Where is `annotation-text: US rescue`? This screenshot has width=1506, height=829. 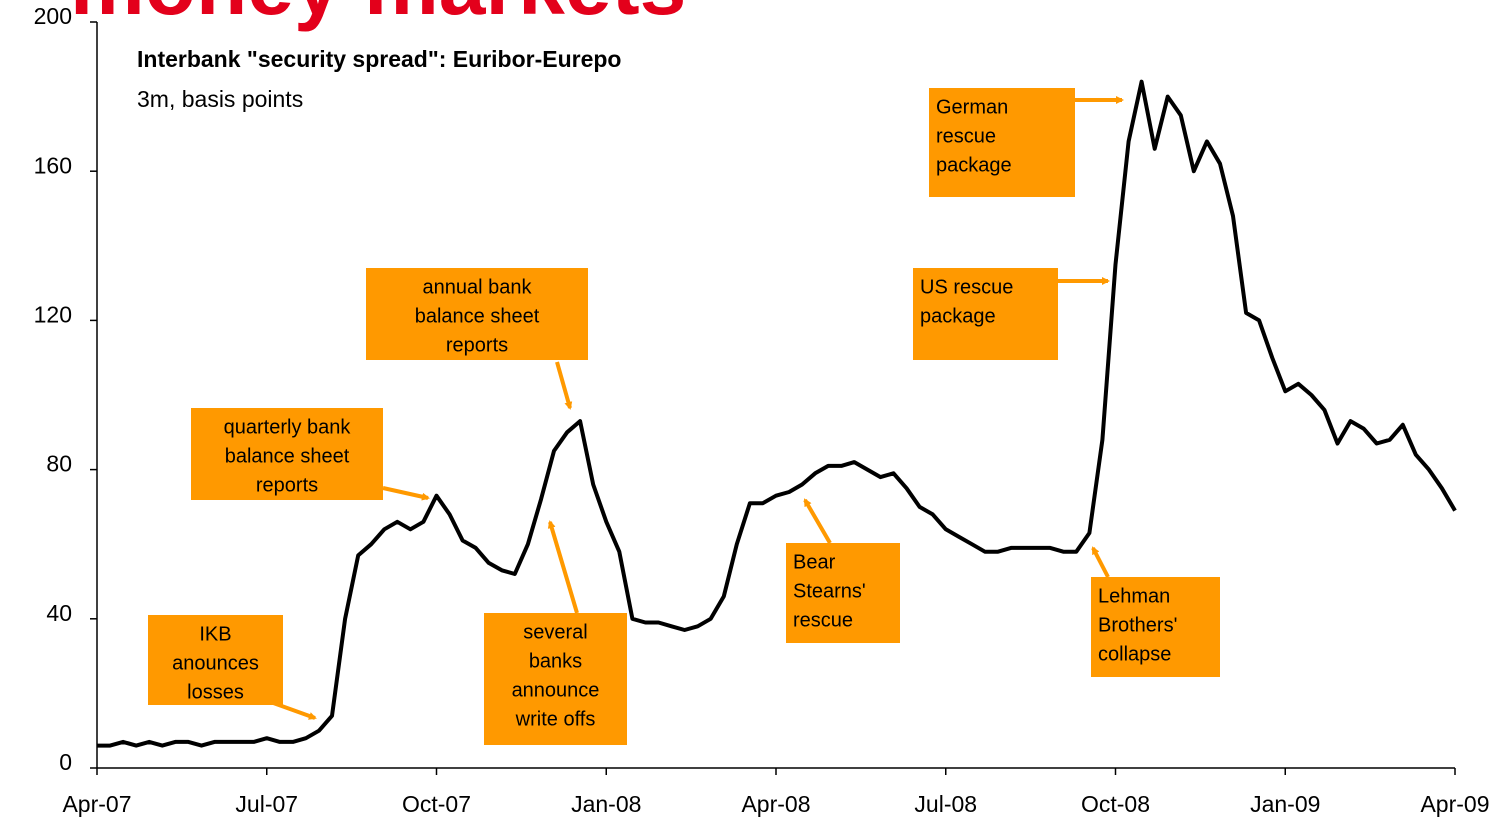
annotation-text: US rescue is located at coordinates (966, 287).